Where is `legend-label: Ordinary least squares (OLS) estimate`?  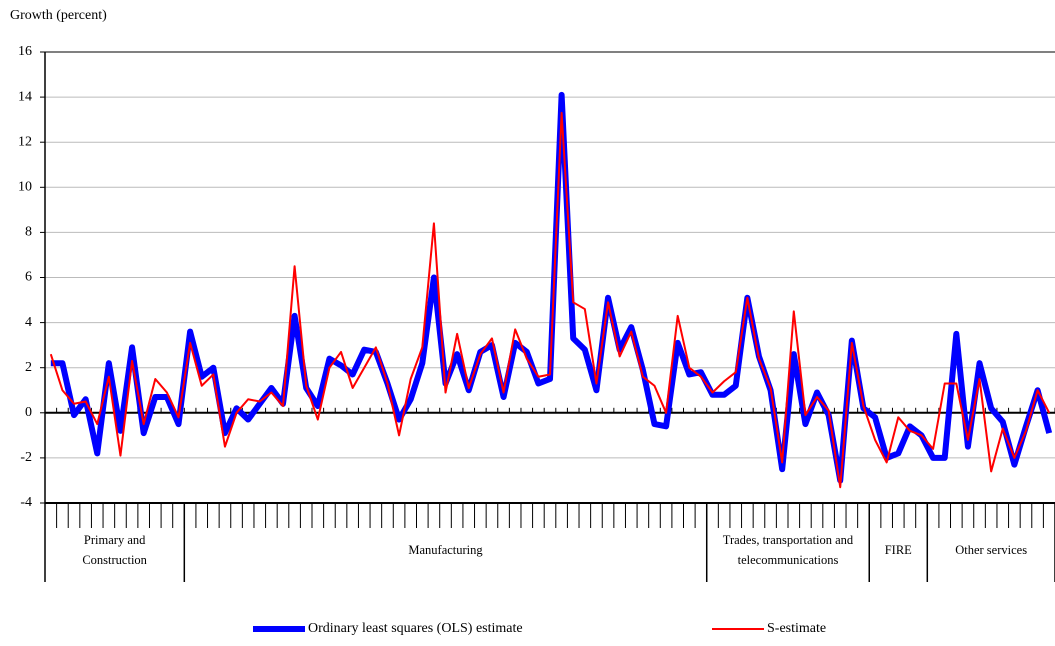
legend-label: Ordinary least squares (OLS) estimate is located at coordinates (415, 628).